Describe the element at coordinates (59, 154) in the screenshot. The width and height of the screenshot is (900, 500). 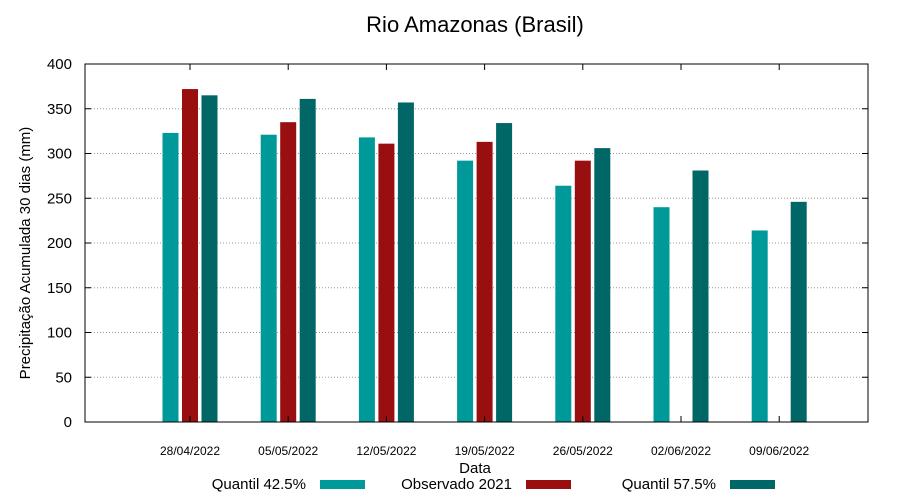
I see `y-tick-label: 300` at that location.